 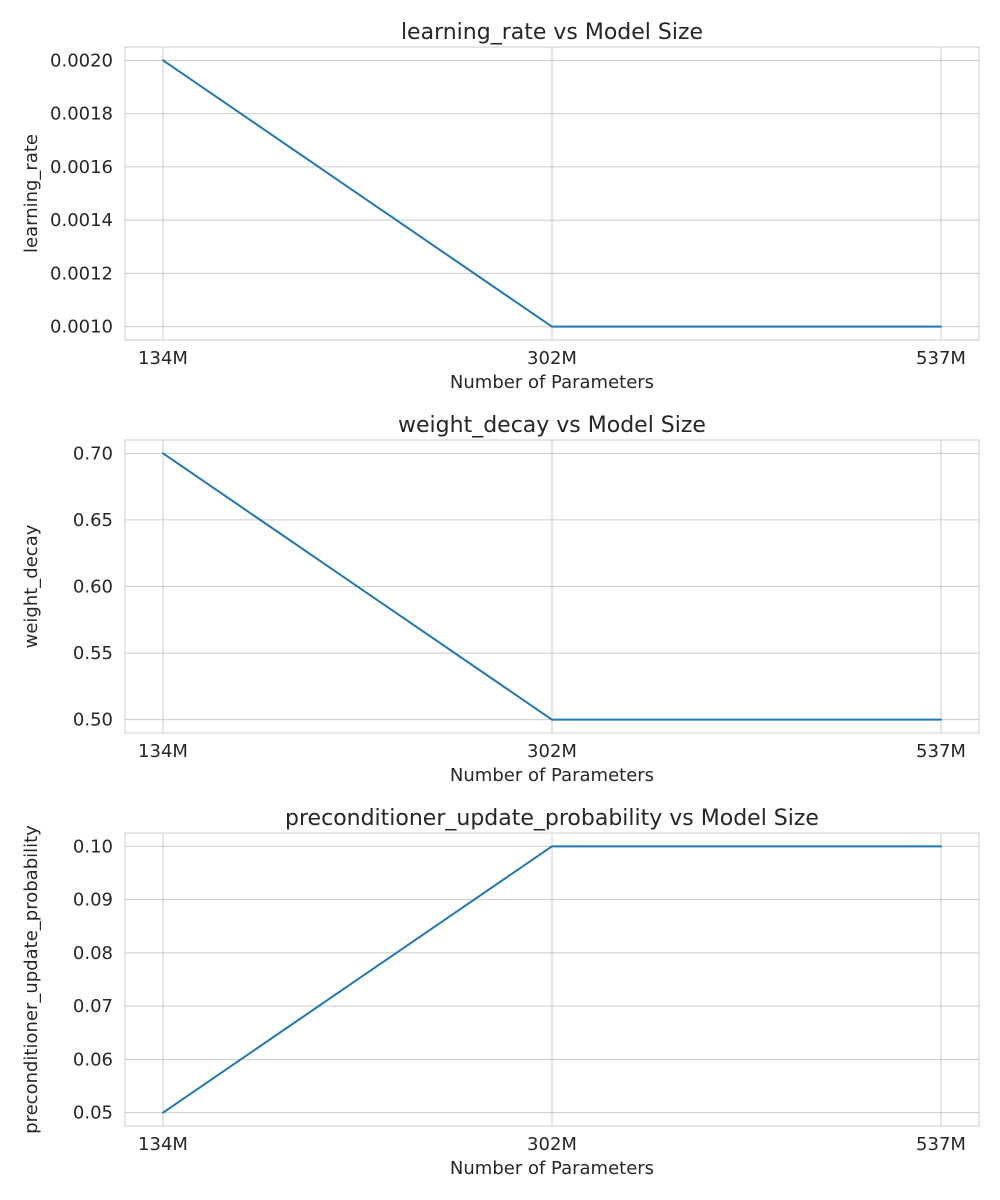 I want to click on y-tick-label: 0.50, so click(x=93, y=720).